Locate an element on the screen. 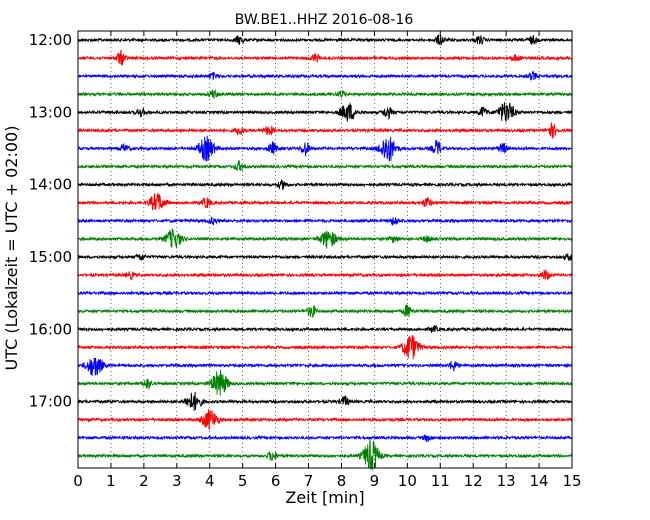 The height and width of the screenshot is (520, 650). x-tick-label: 0 is located at coordinates (78, 481).